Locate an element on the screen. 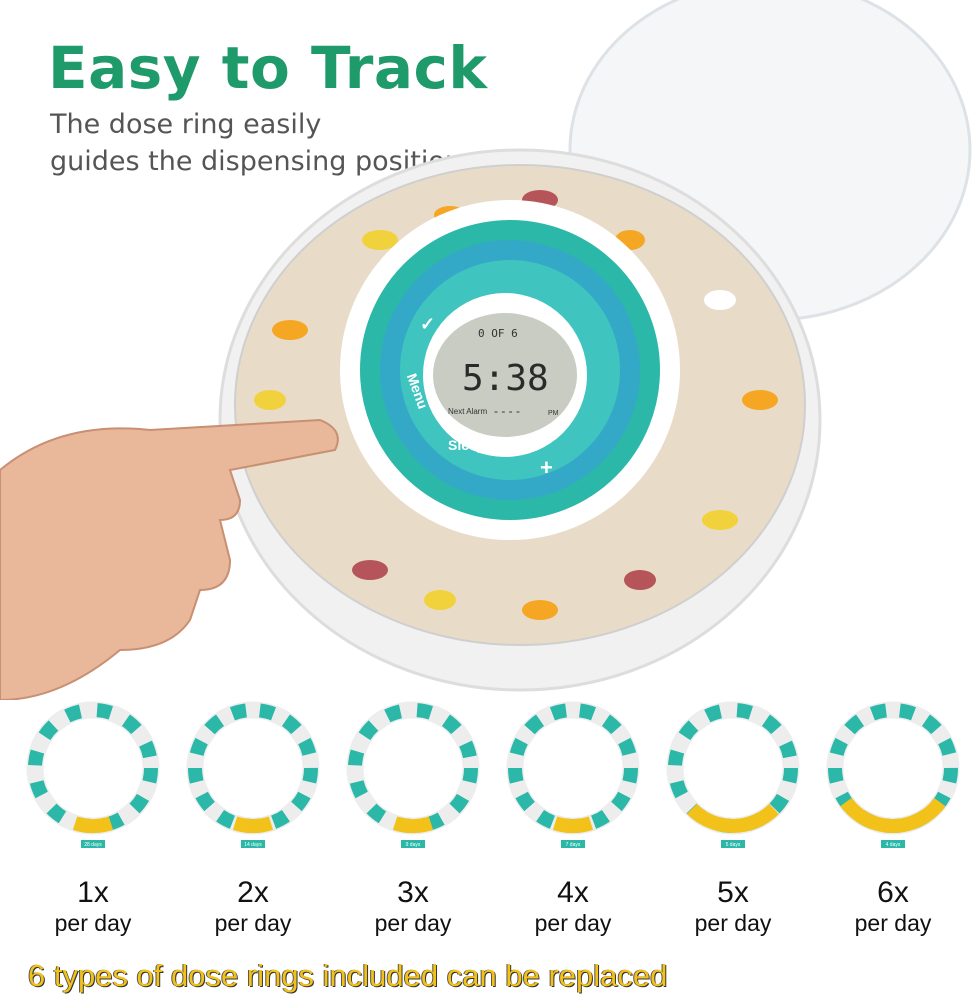 The image size is (980, 1000). dose-ring-6: 4 days is located at coordinates (893, 777).